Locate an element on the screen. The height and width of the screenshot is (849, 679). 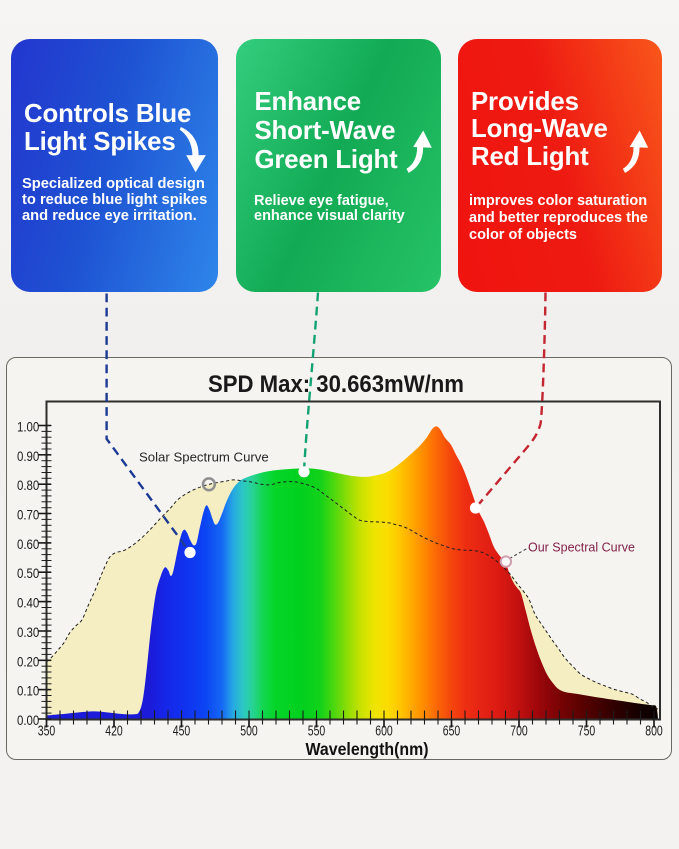
svg-text: 0.00 is located at coordinates (28, 720).